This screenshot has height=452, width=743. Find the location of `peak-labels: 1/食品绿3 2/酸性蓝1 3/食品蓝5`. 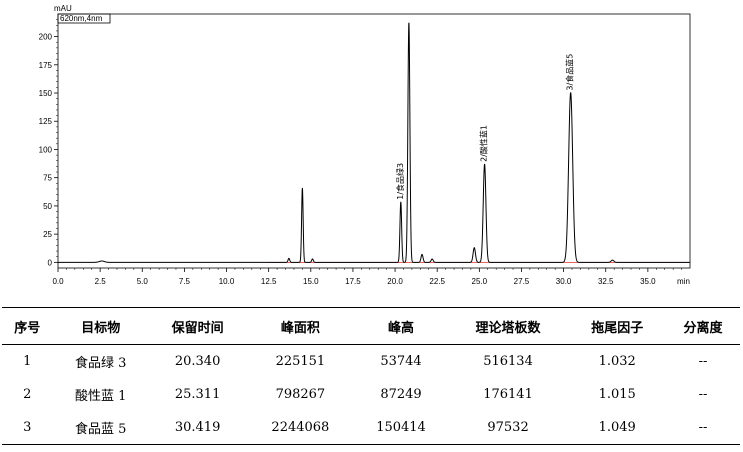

peak-labels: 1/食品绿3 2/酸性蓝1 3/食品蓝5 is located at coordinates (485, 127).